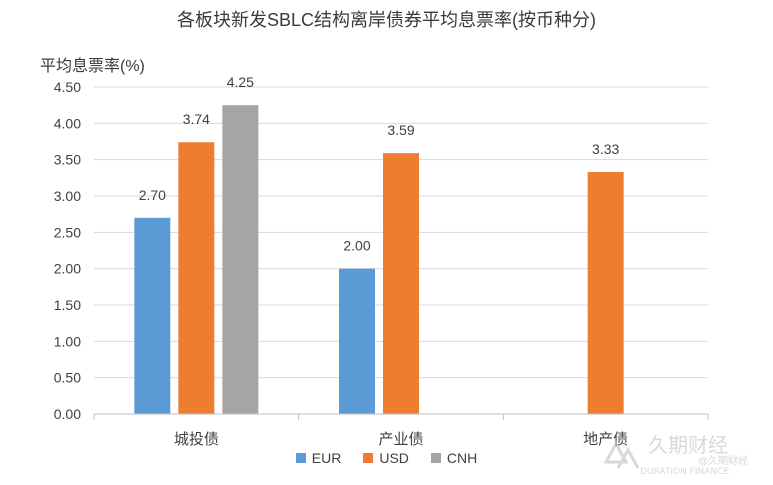  Describe the element at coordinates (67, 232) in the screenshot. I see `y-tick-label: 2.50` at that location.